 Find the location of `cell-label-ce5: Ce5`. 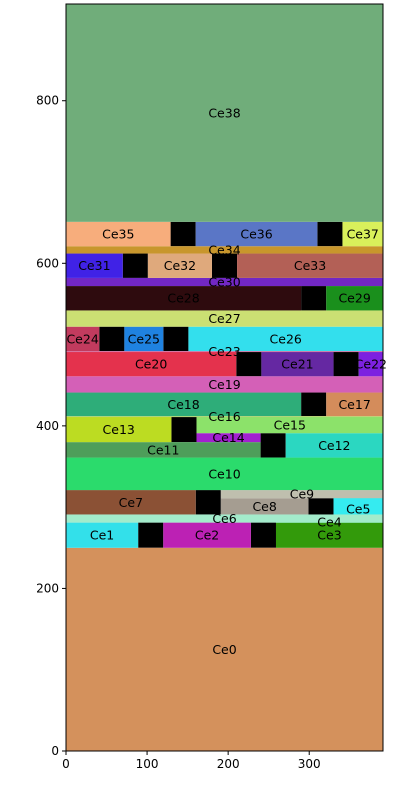

cell-label-ce5: Ce5 is located at coordinates (358, 509).